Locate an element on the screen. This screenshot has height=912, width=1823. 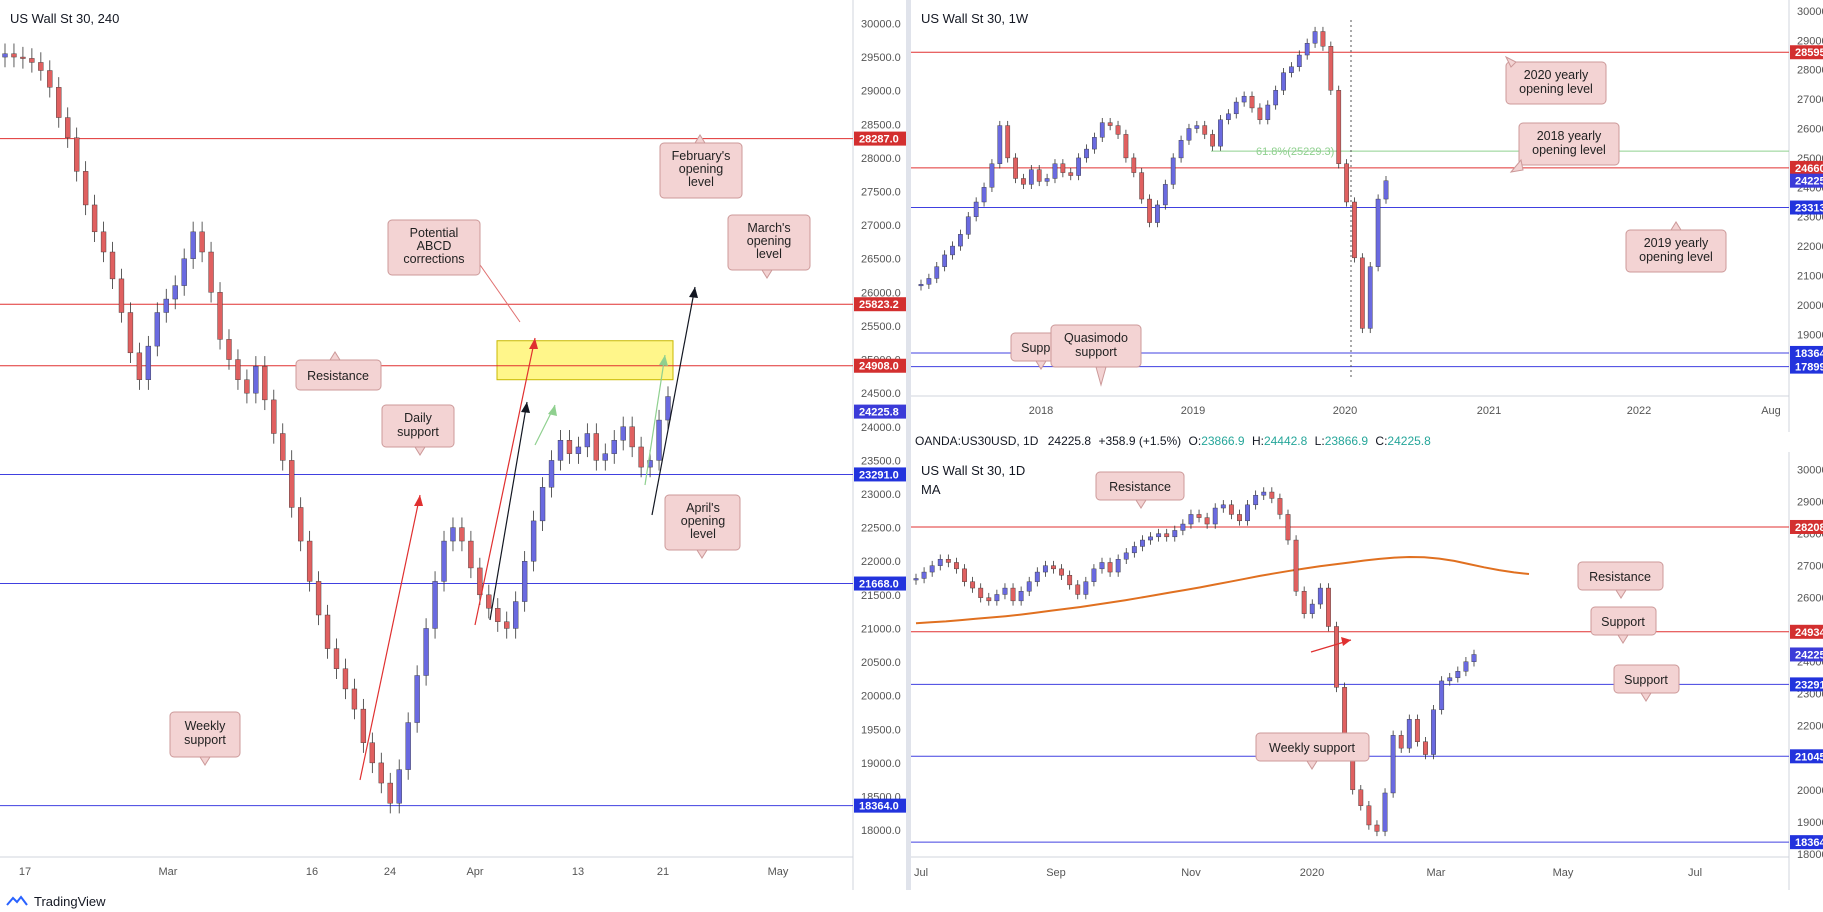
x-tick-label: 24 is located at coordinates (390, 872).